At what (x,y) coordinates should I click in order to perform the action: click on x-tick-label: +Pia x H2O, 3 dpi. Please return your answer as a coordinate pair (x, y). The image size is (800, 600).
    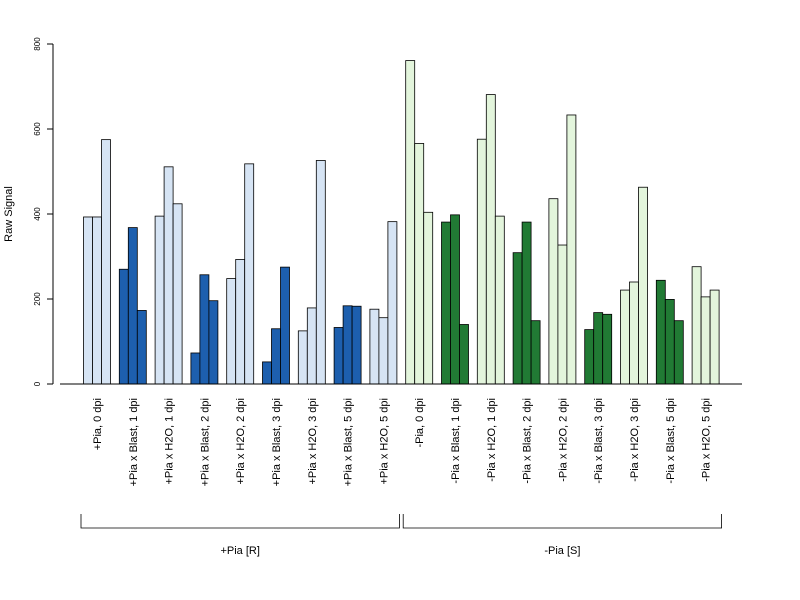
    Looking at the image, I should click on (313, 441).